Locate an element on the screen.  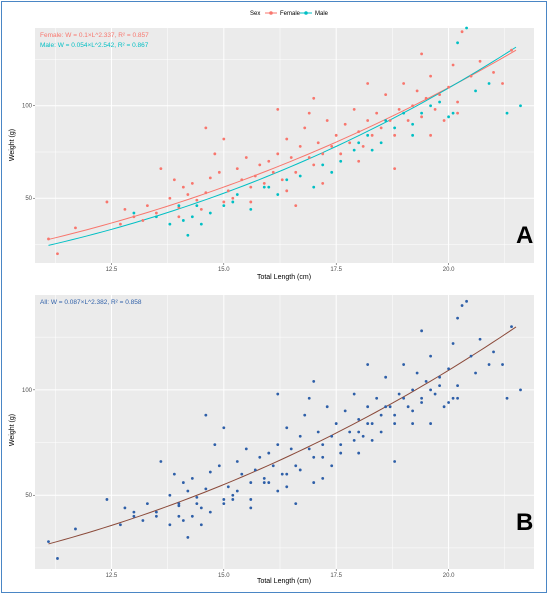
panel-a-x-ticks: 12.5 15.0 17.5 20.0 is located at coordinates (280, 268).